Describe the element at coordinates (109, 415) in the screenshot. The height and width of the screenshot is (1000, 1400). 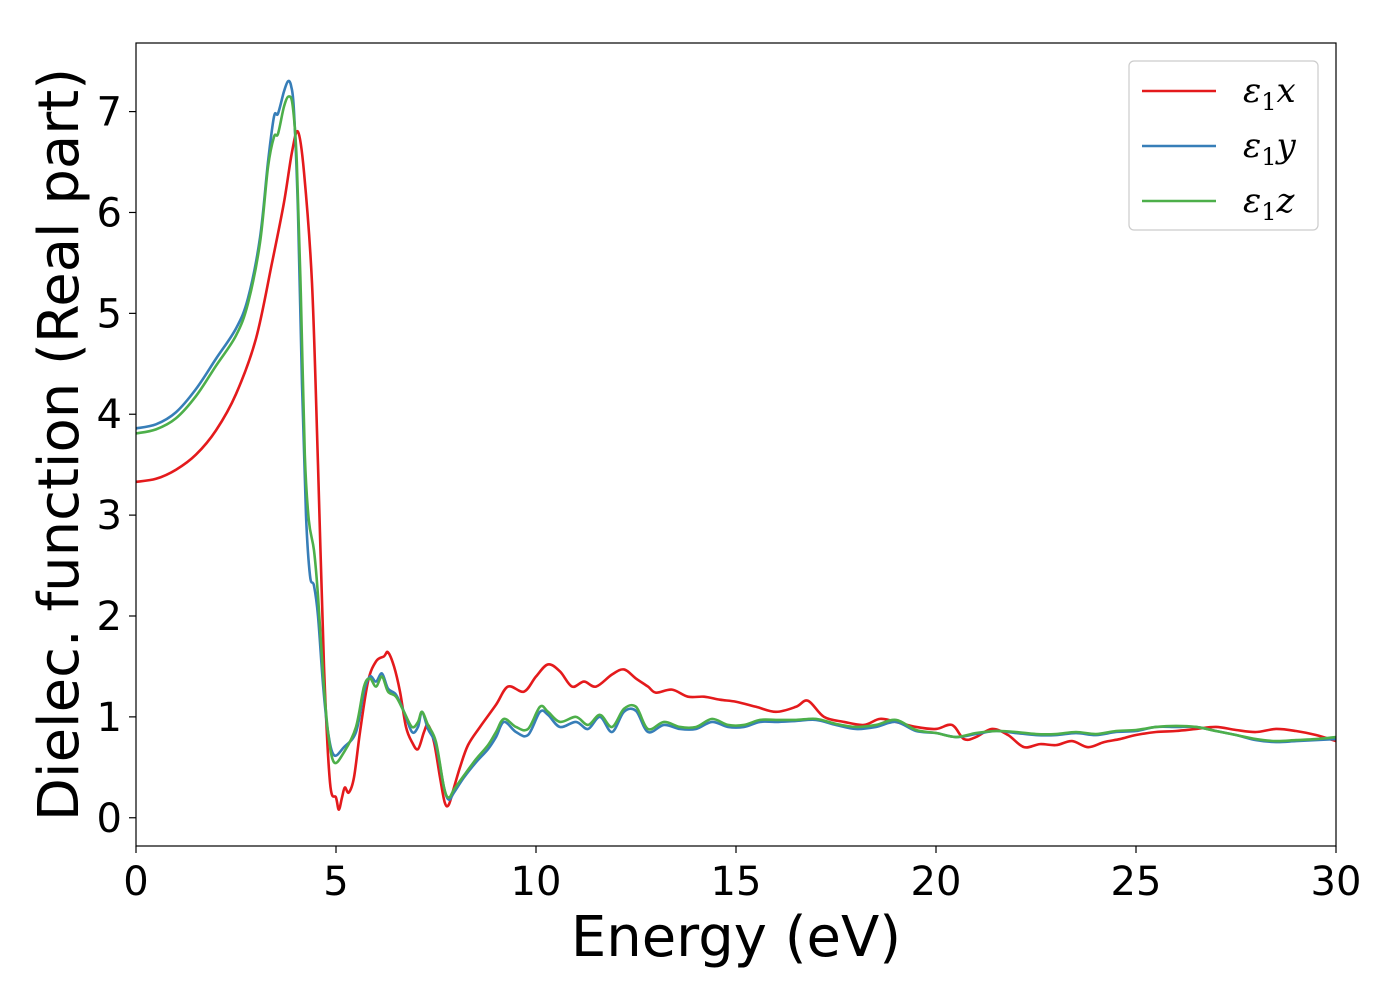
I see `y-tick-label: 4` at that location.